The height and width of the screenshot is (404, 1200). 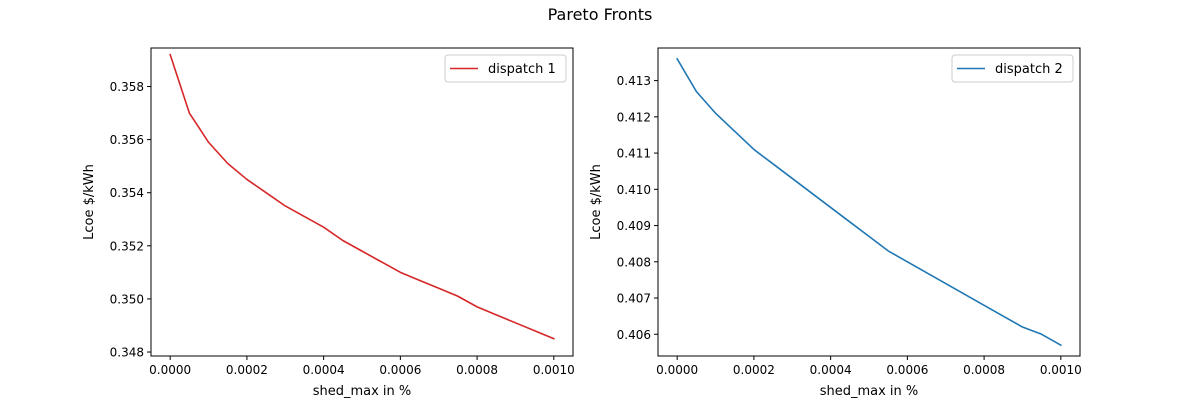 What do you see at coordinates (127, 299) in the screenshot?
I see `y-tick-label: 0.350` at bounding box center [127, 299].